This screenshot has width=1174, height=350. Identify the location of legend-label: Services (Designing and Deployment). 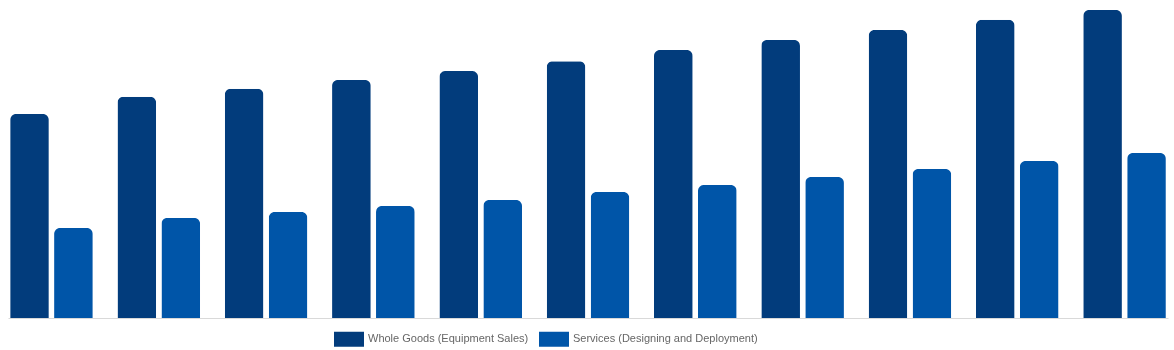
(665, 338).